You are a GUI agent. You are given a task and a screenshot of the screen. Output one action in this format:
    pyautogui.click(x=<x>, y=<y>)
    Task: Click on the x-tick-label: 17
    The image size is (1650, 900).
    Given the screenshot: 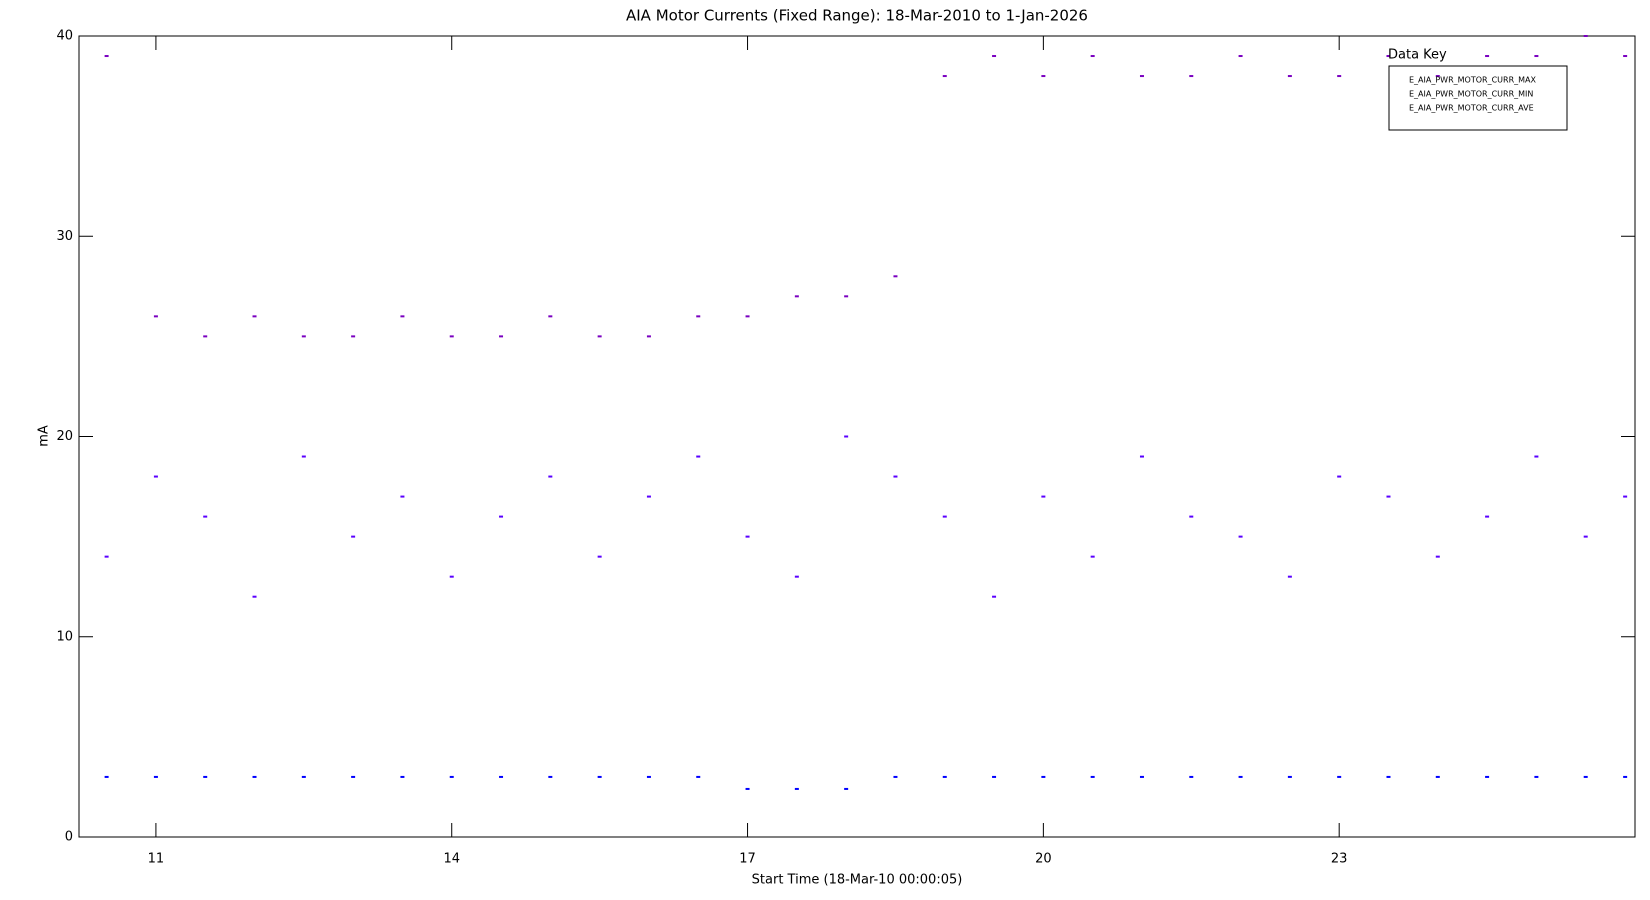 What is the action you would take?
    pyautogui.click(x=747, y=859)
    